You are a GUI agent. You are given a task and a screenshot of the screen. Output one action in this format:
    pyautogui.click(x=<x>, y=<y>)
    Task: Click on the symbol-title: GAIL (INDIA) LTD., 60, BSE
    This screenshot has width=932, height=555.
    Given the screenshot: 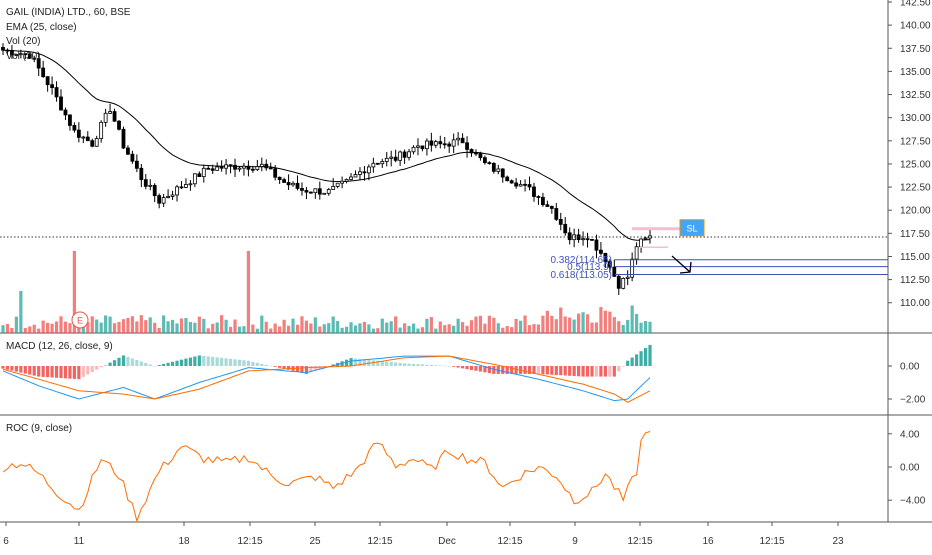 What is the action you would take?
    pyautogui.click(x=68, y=12)
    